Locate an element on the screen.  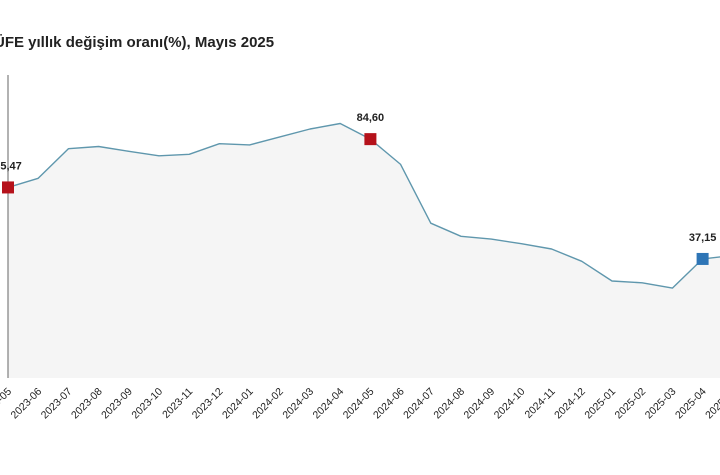
x-tick-label-2024-11: 2024-11 is located at coordinates (540, 403).